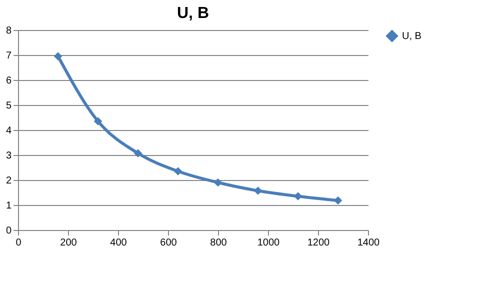 This screenshot has height=289, width=485. Describe the element at coordinates (119, 243) in the screenshot. I see `x-tick-label: 400` at that location.